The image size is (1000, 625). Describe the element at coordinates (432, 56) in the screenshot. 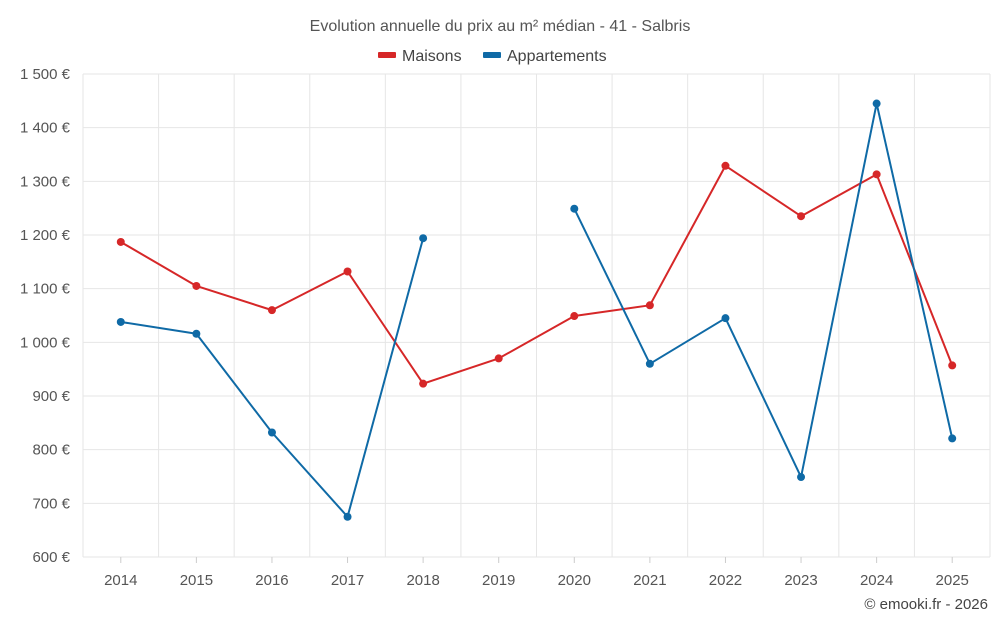

I see `legend-label-maisons: Maisons` at that location.